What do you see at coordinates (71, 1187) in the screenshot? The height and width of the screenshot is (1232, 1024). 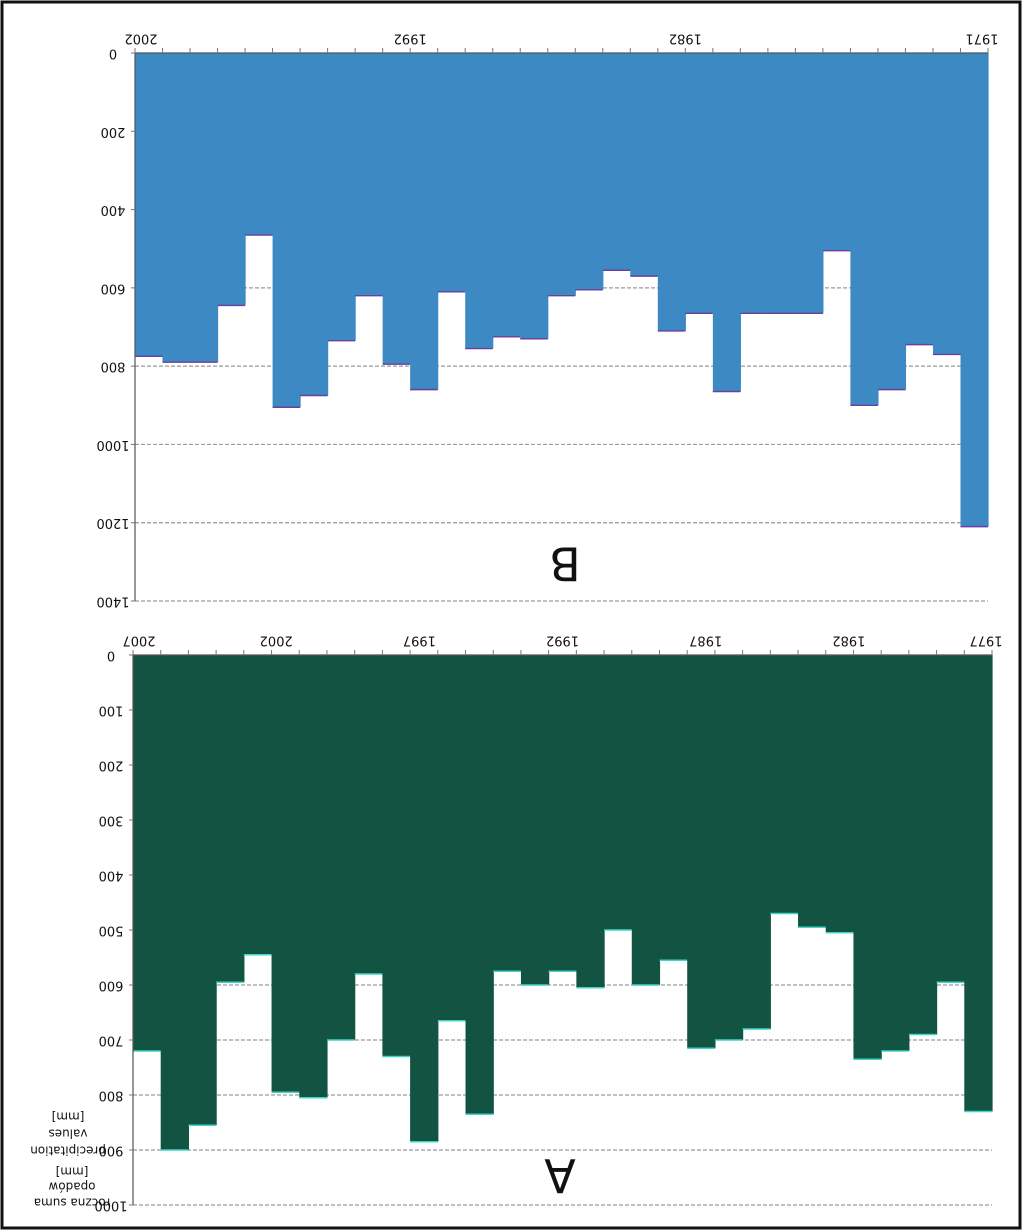 I see `side-label-a-1: opadów` at bounding box center [71, 1187].